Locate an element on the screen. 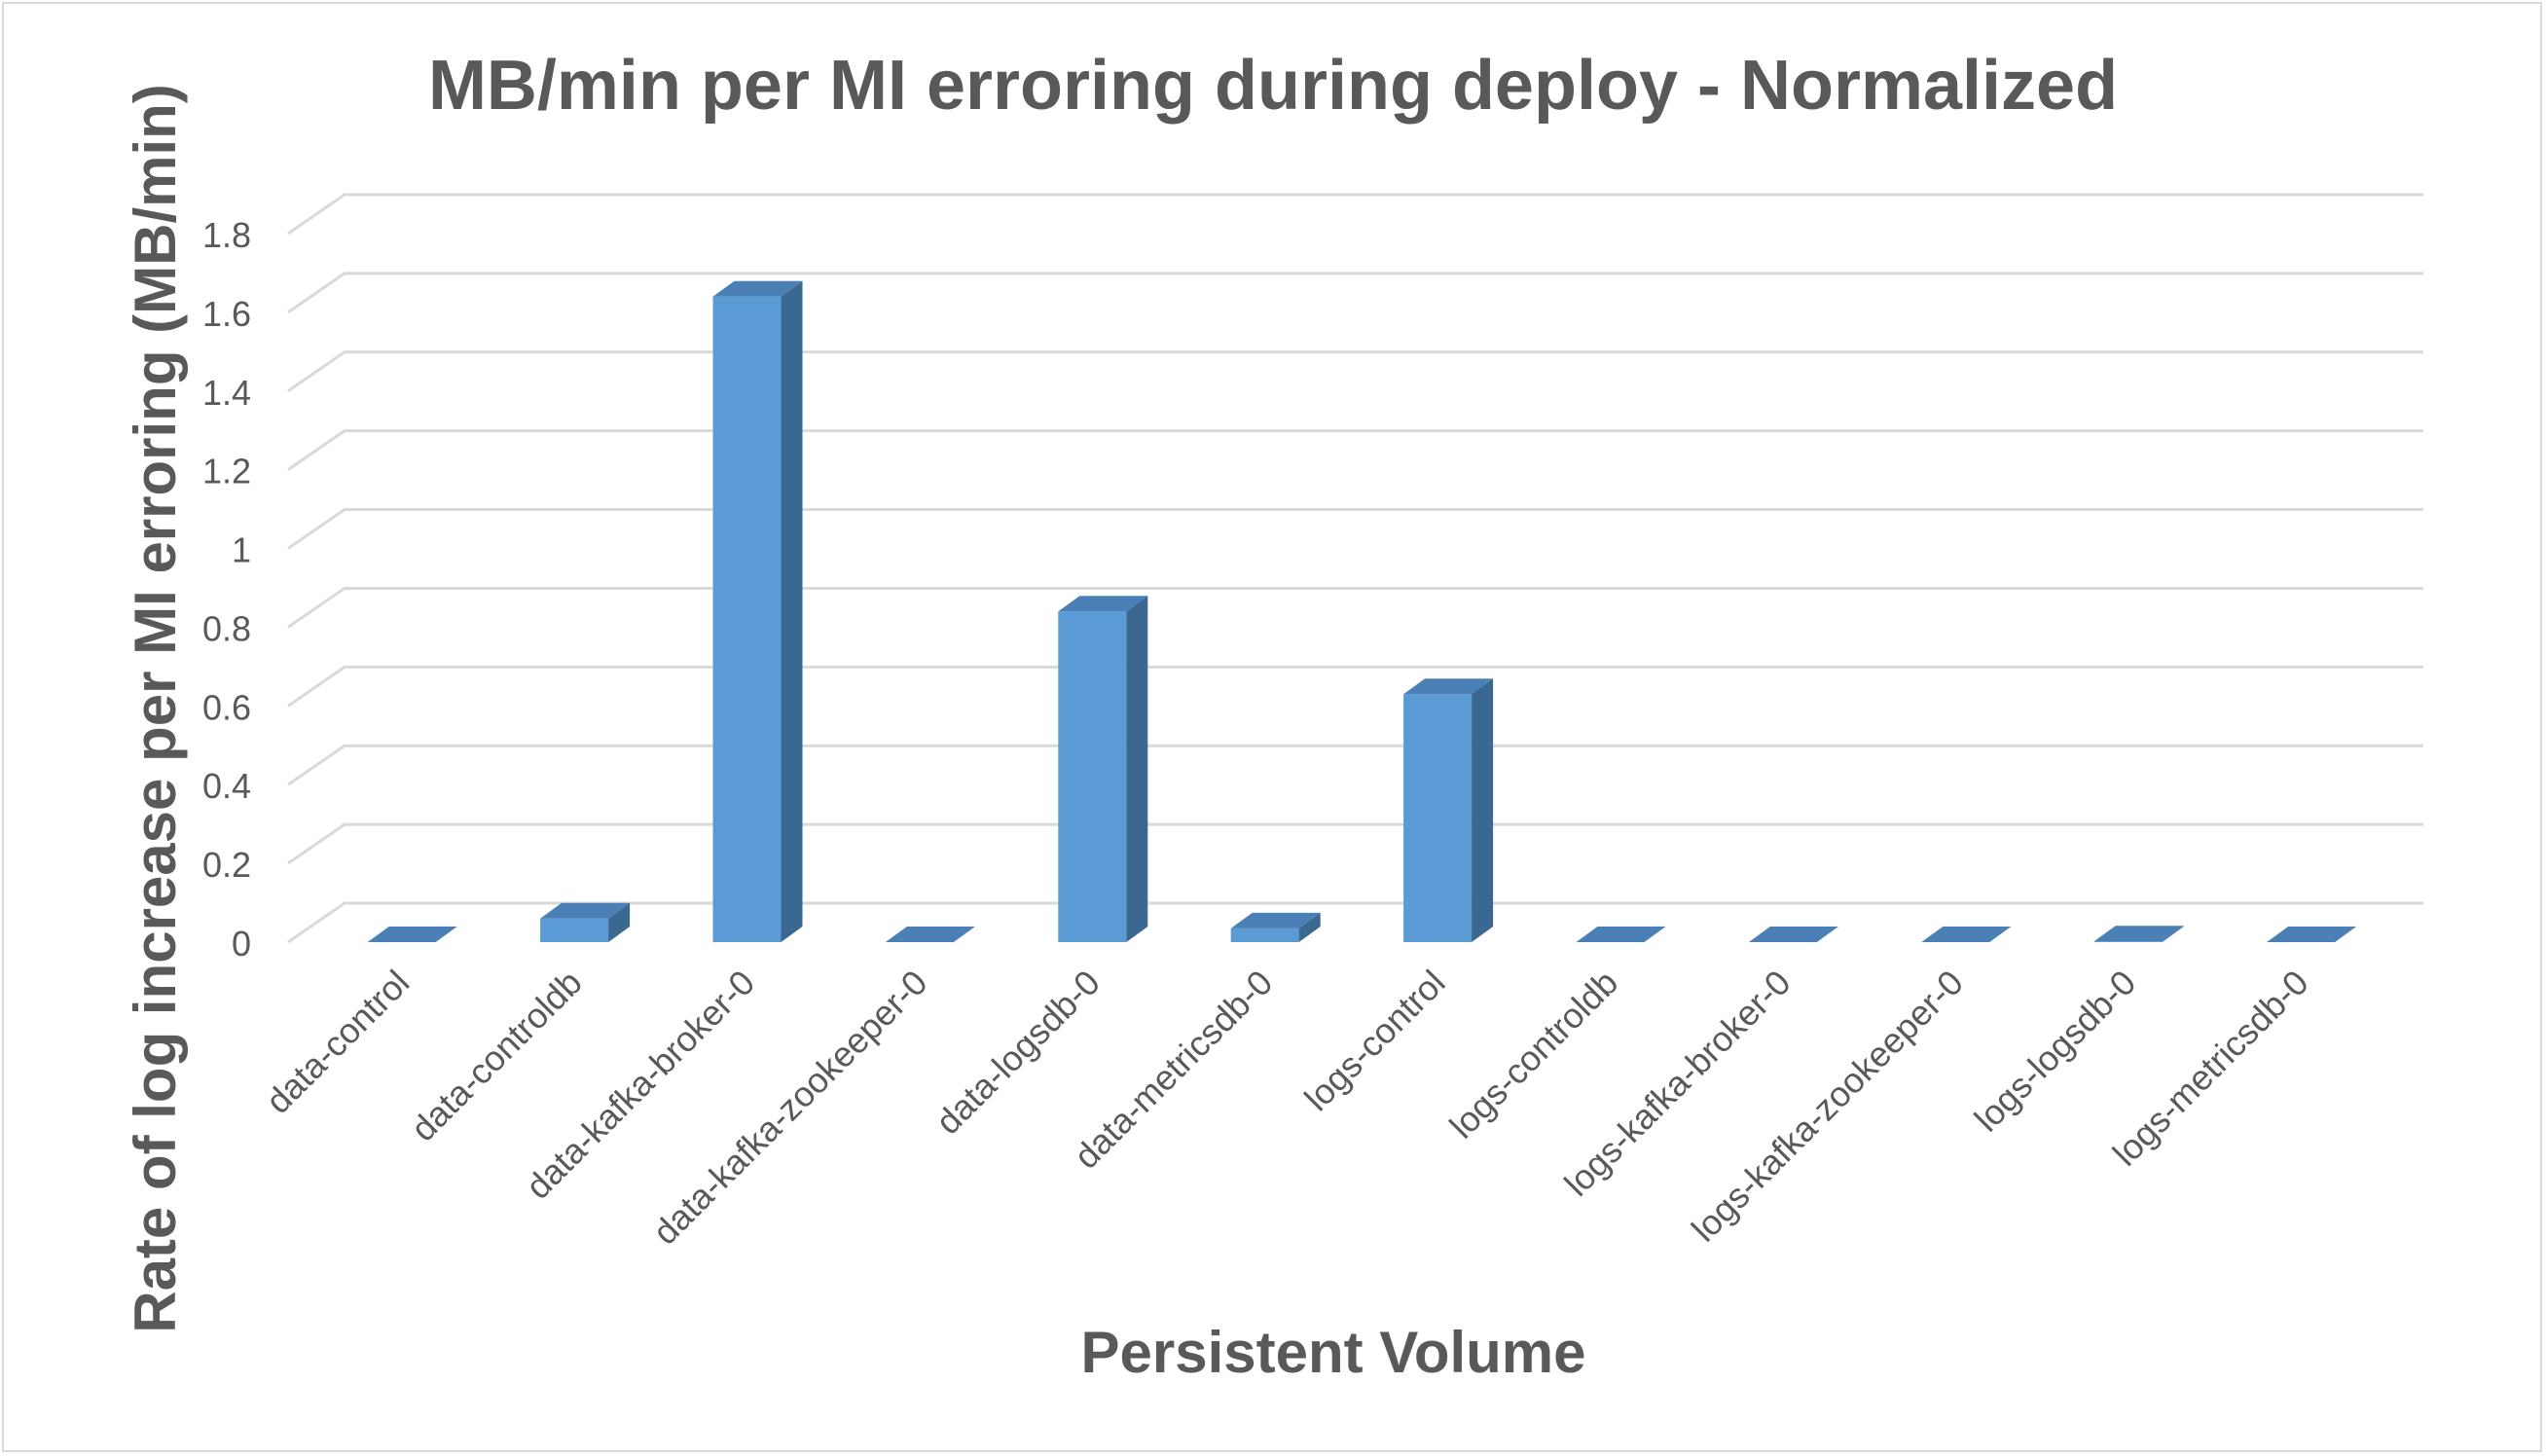 The width and height of the screenshot is (2546, 1456). x-tick-label: data-logsdb-0 is located at coordinates (1018, 1053).